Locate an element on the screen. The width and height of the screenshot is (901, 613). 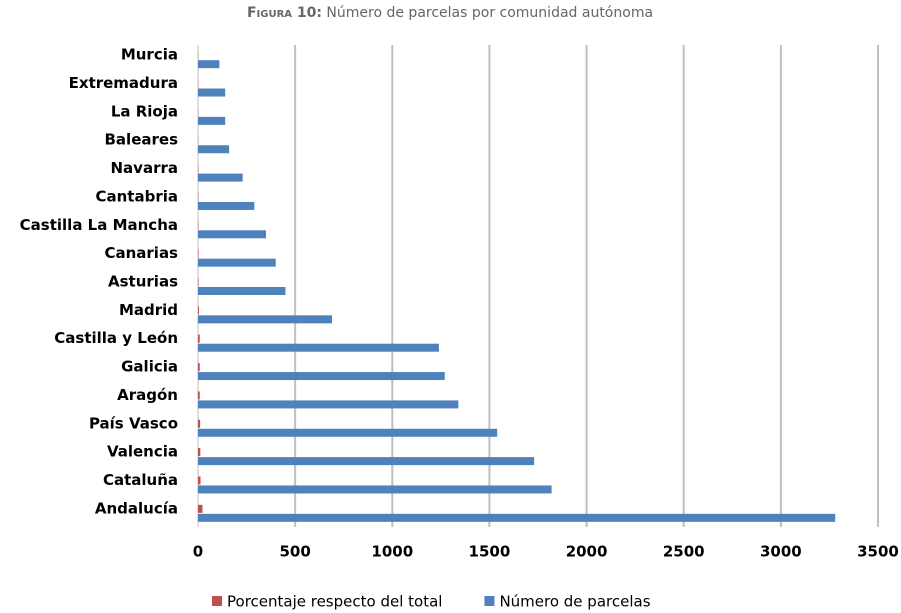
x-tick-label: 500 is located at coordinates (294, 552).